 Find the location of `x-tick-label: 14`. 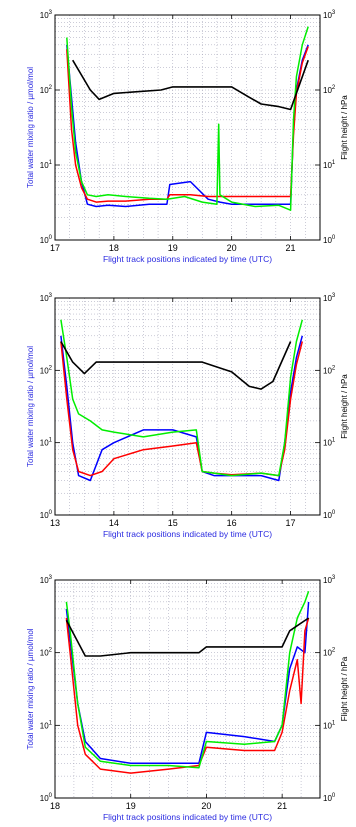

x-tick-label: 14 is located at coordinates (114, 523).